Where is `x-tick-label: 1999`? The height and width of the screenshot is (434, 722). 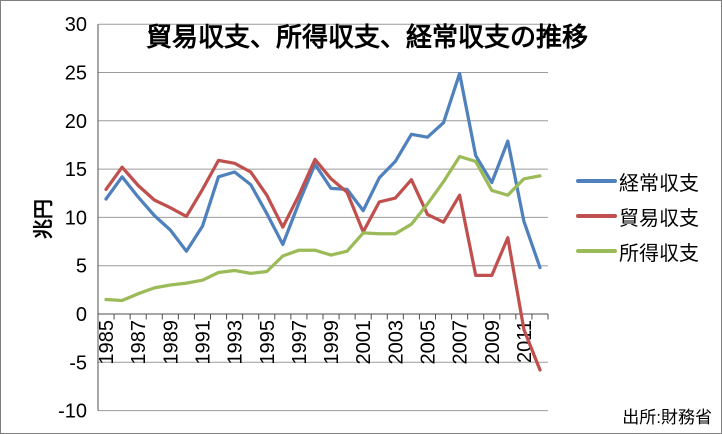
x-tick-label: 1999 is located at coordinates (332, 342).